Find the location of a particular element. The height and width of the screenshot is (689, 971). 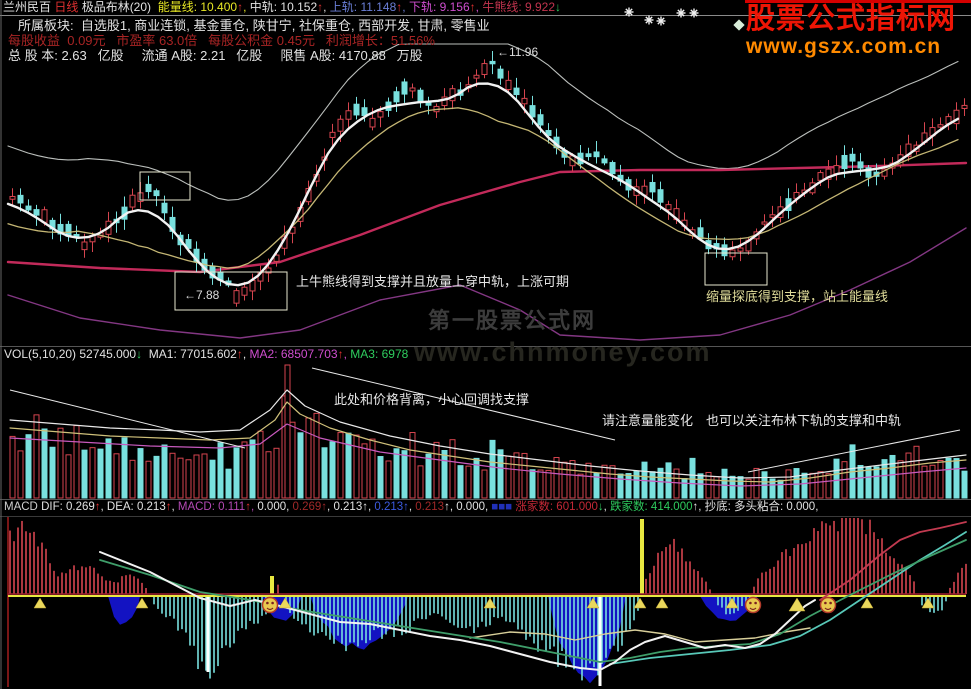

text-segment: 日线 is located at coordinates (68, 7).